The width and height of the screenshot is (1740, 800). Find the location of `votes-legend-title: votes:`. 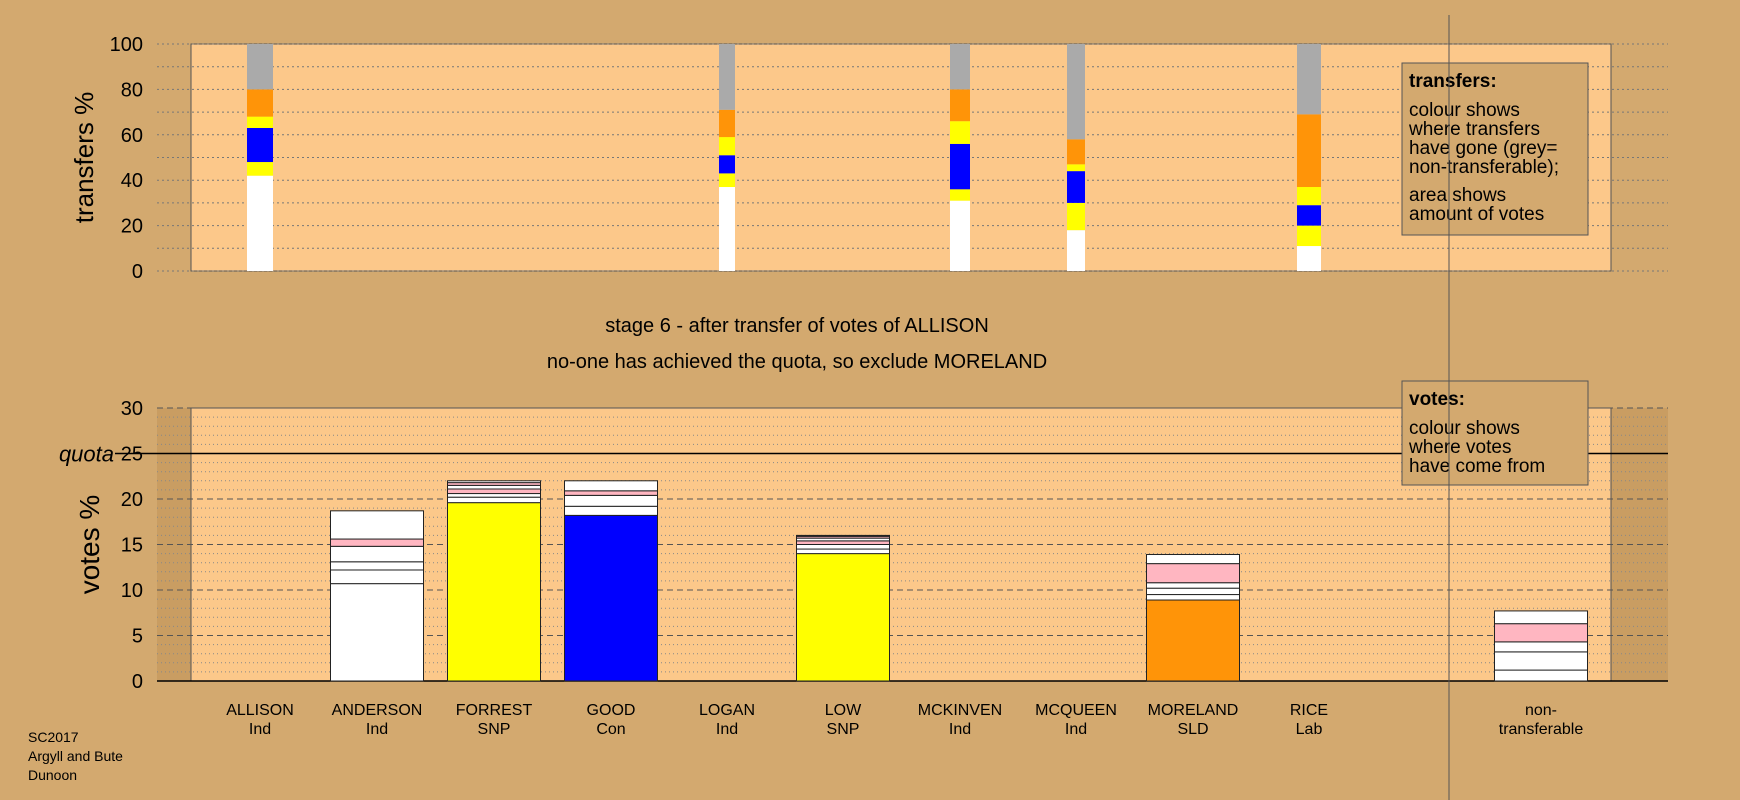

votes-legend-title: votes: is located at coordinates (1437, 399).